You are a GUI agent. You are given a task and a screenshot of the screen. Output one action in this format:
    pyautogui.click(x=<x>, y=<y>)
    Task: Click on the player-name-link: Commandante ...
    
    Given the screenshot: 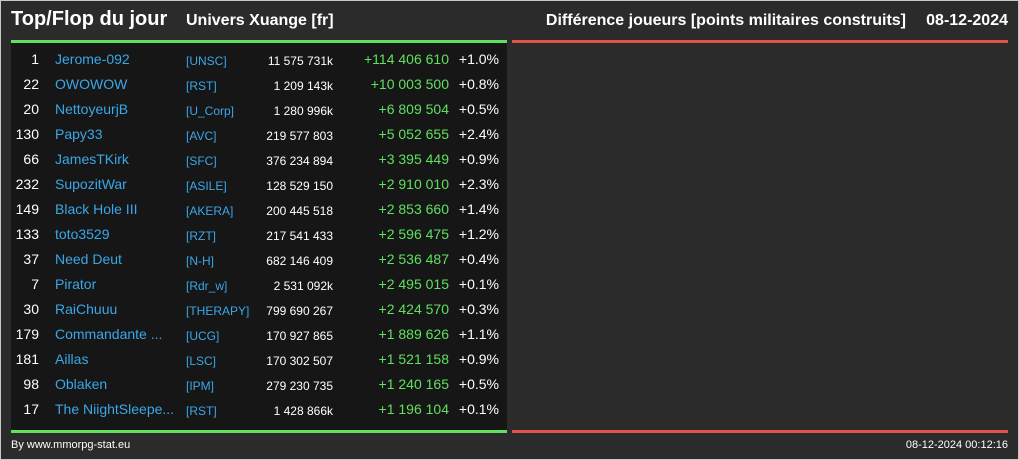 What is the action you would take?
    pyautogui.click(x=109, y=334)
    